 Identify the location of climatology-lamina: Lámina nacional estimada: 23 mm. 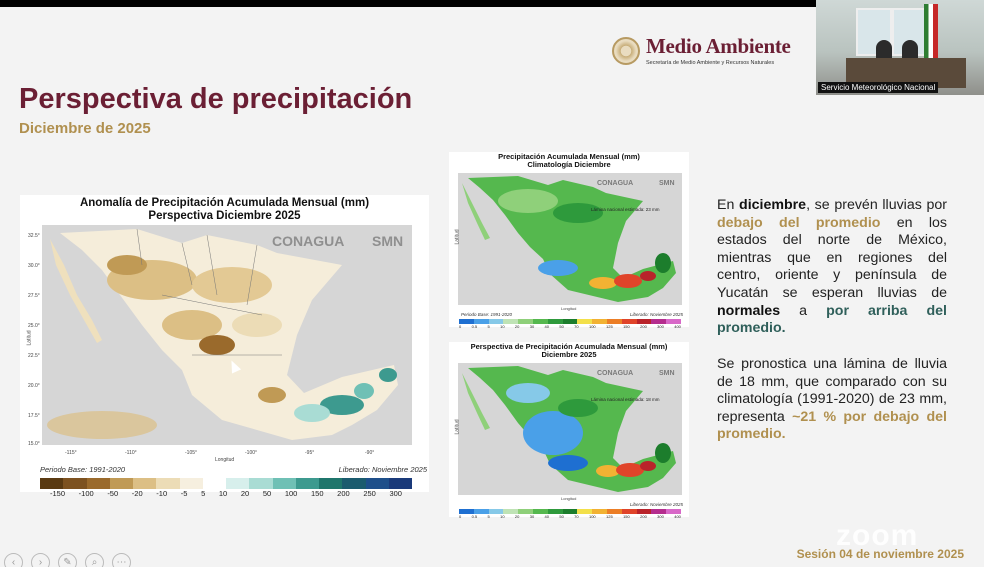
(625, 209).